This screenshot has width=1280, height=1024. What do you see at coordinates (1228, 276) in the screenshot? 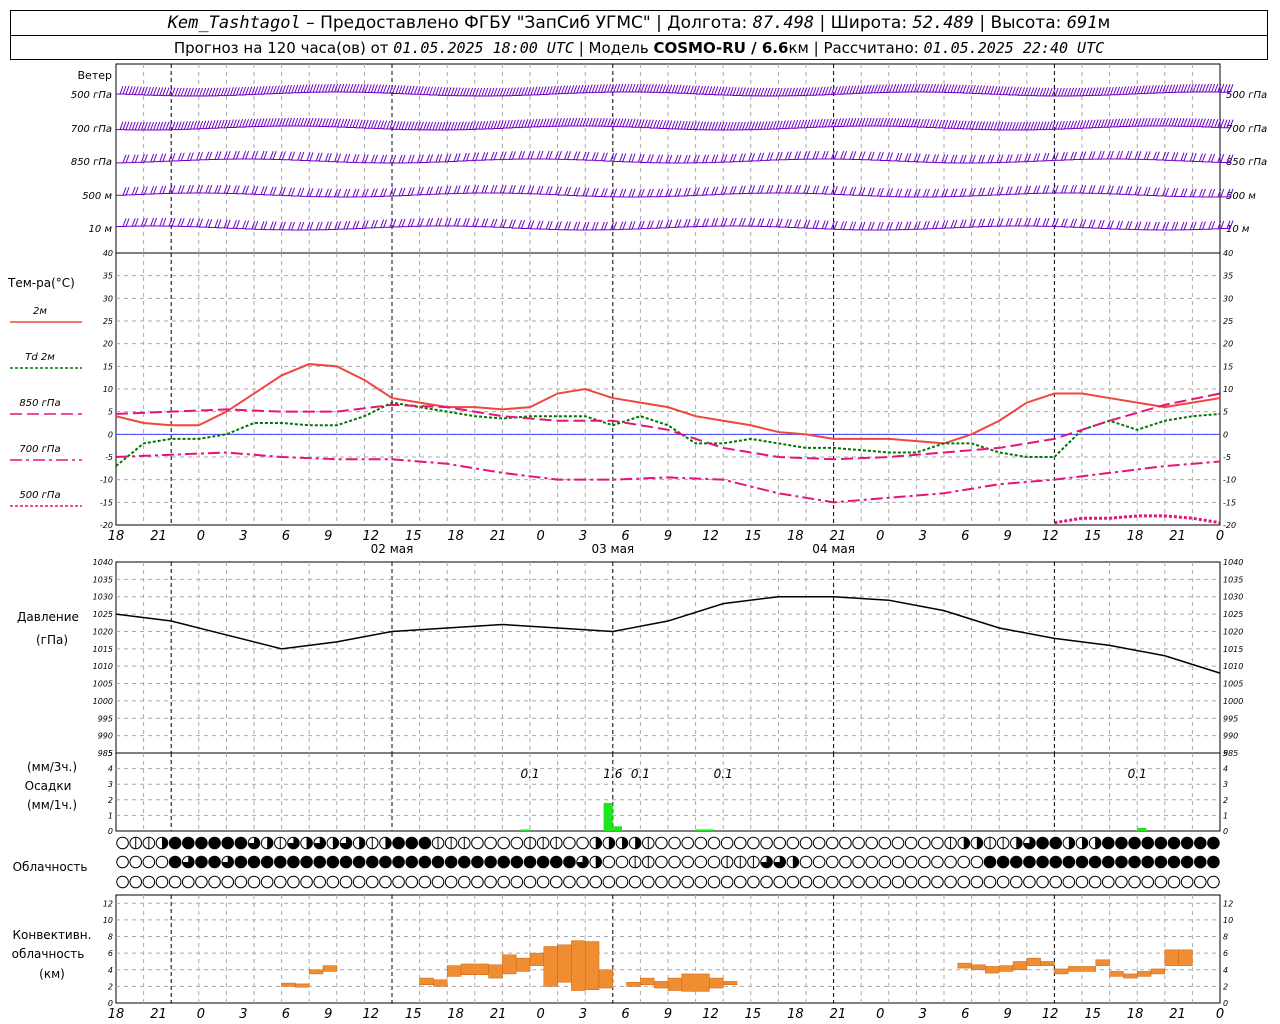
I see `temp-ytick-right: 35` at bounding box center [1228, 276].